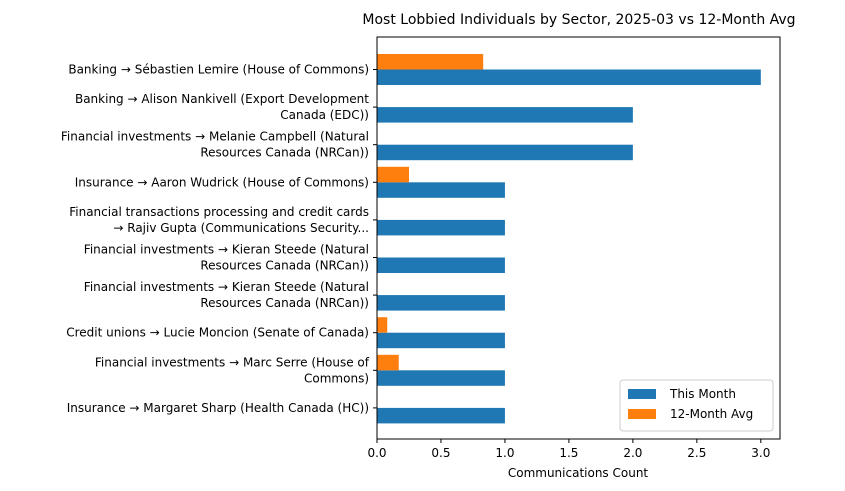 The image size is (845, 491). What do you see at coordinates (760, 453) in the screenshot?
I see `x-tick-label: 3.0` at bounding box center [760, 453].